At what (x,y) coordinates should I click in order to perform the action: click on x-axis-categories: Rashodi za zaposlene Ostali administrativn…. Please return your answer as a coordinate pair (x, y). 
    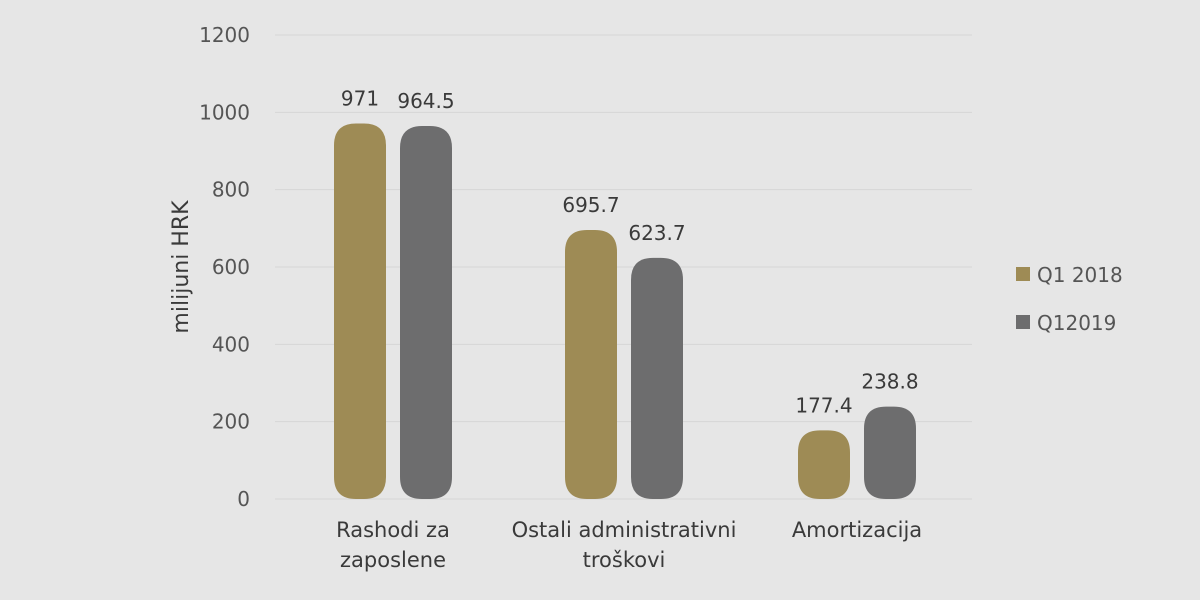
    Looking at the image, I should click on (629, 545).